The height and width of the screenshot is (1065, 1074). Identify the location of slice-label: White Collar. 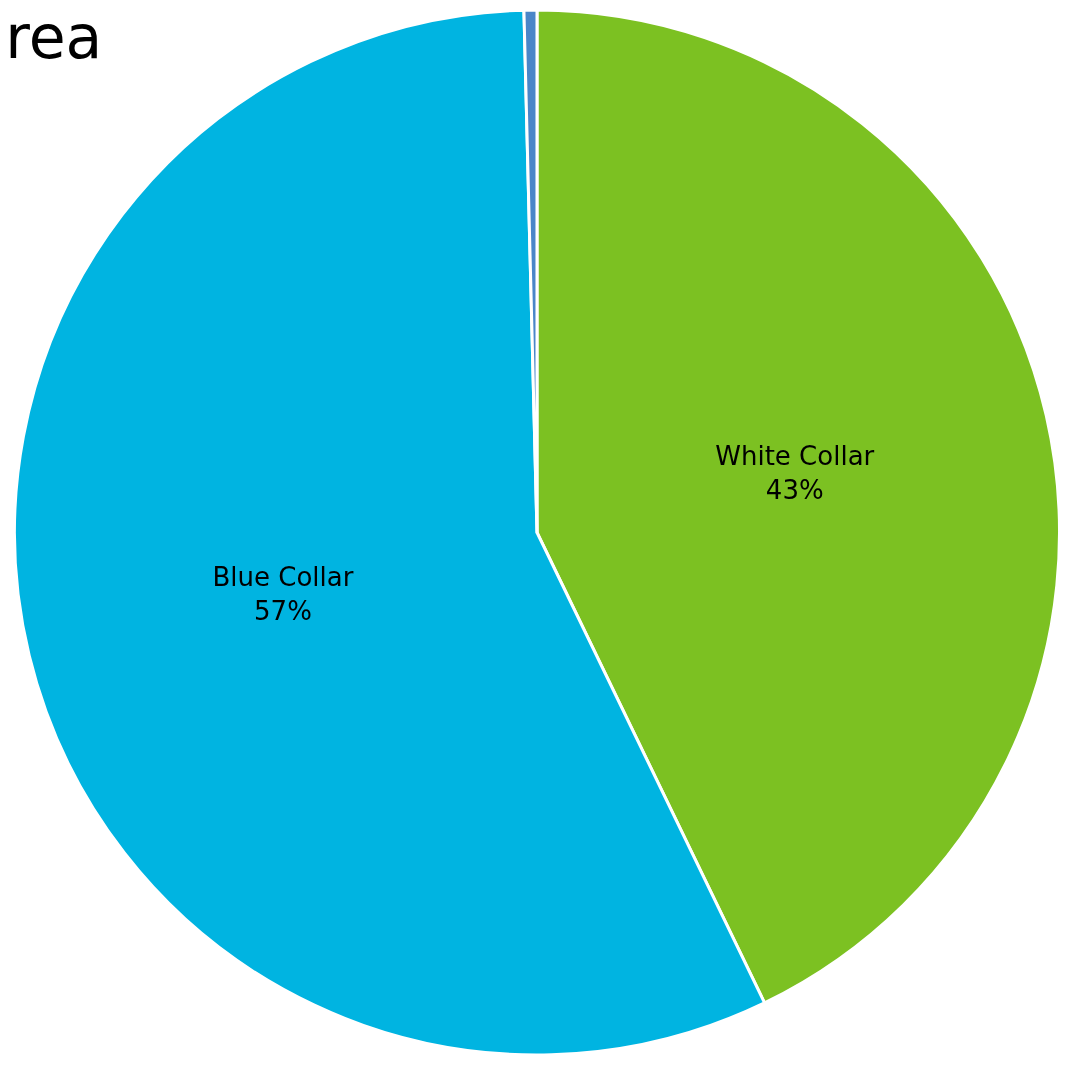
(795, 456).